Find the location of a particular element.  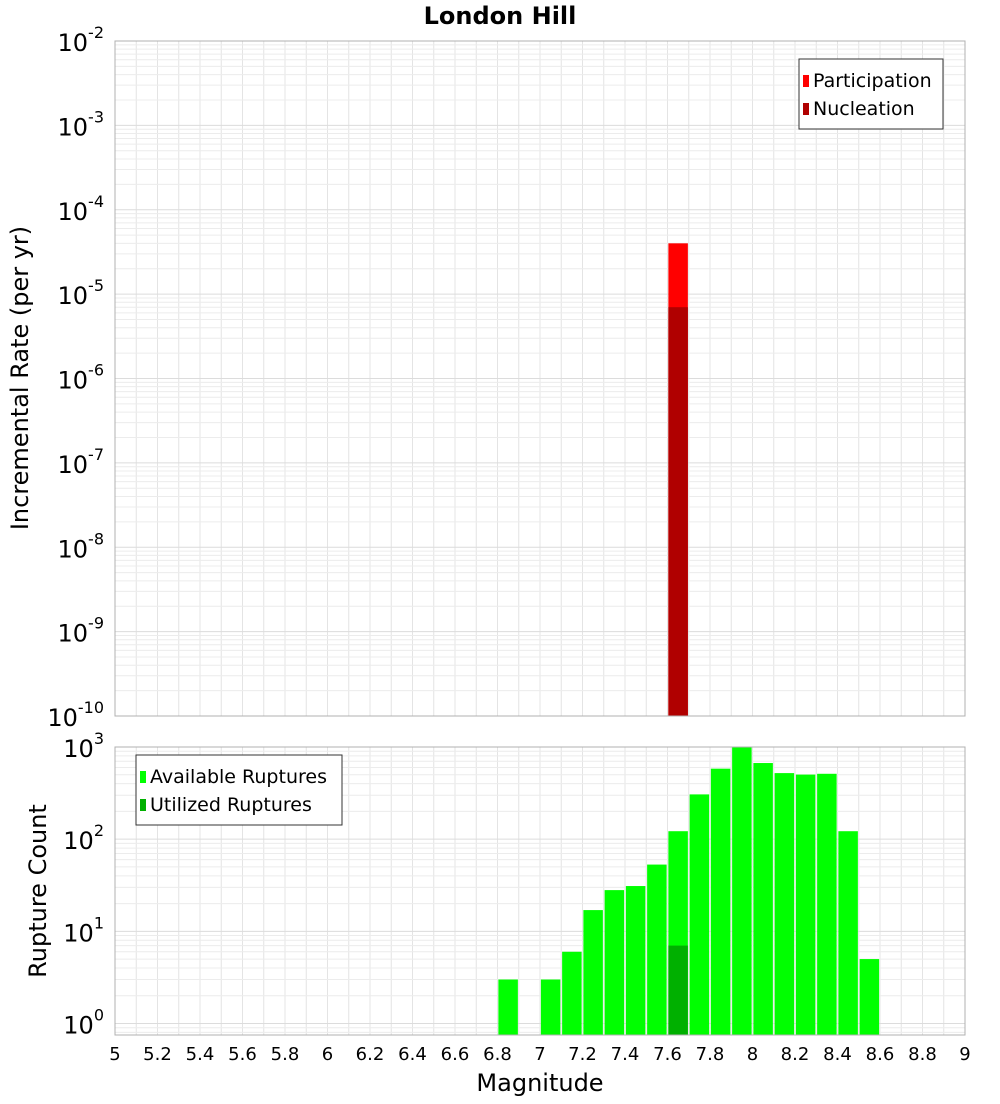

bottom-bars is located at coordinates (689, 891).